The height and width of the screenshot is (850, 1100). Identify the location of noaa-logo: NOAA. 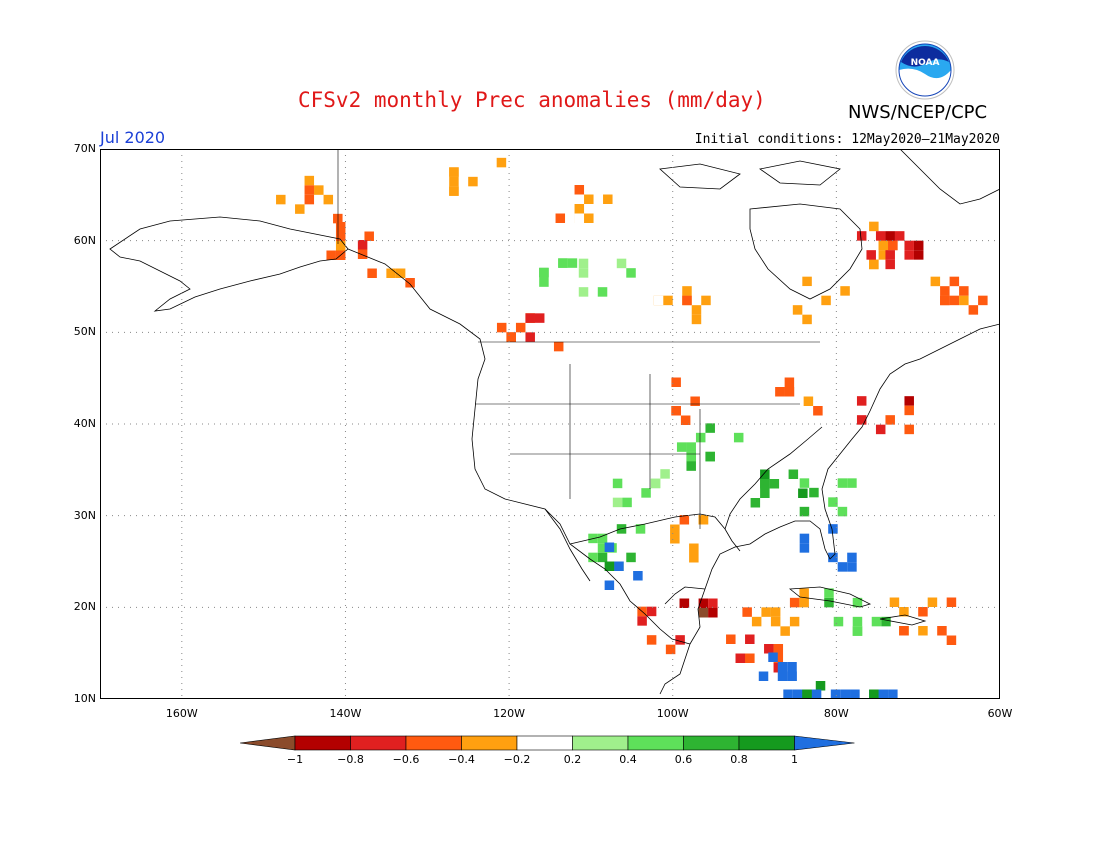
(925, 70).